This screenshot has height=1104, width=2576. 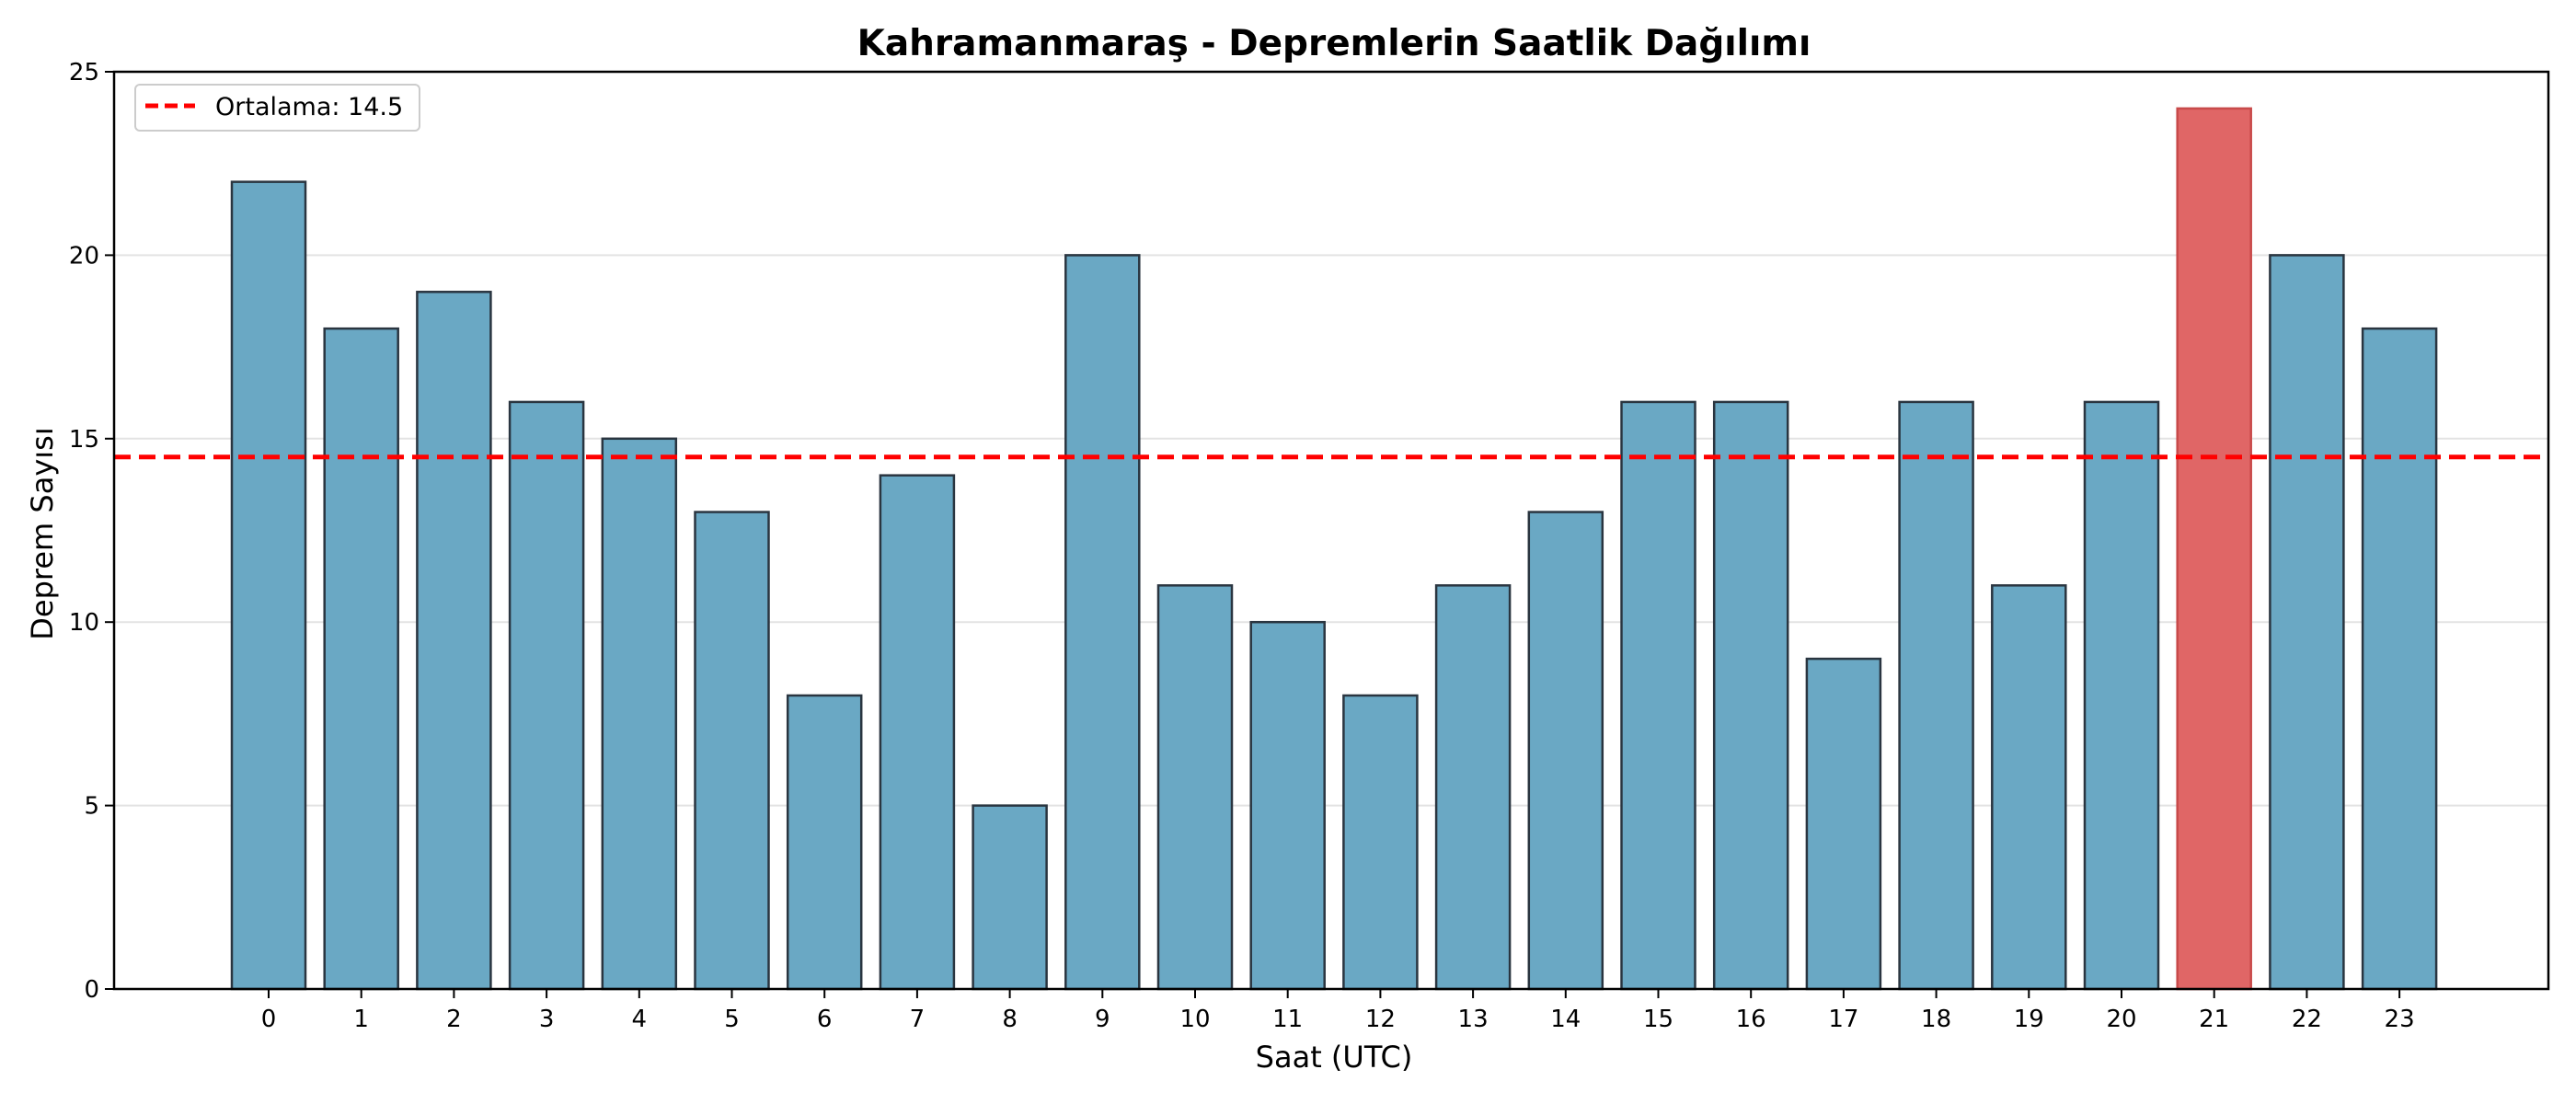 What do you see at coordinates (1334, 1057) in the screenshot?
I see `x-axis-label: Saat (UTC)` at bounding box center [1334, 1057].